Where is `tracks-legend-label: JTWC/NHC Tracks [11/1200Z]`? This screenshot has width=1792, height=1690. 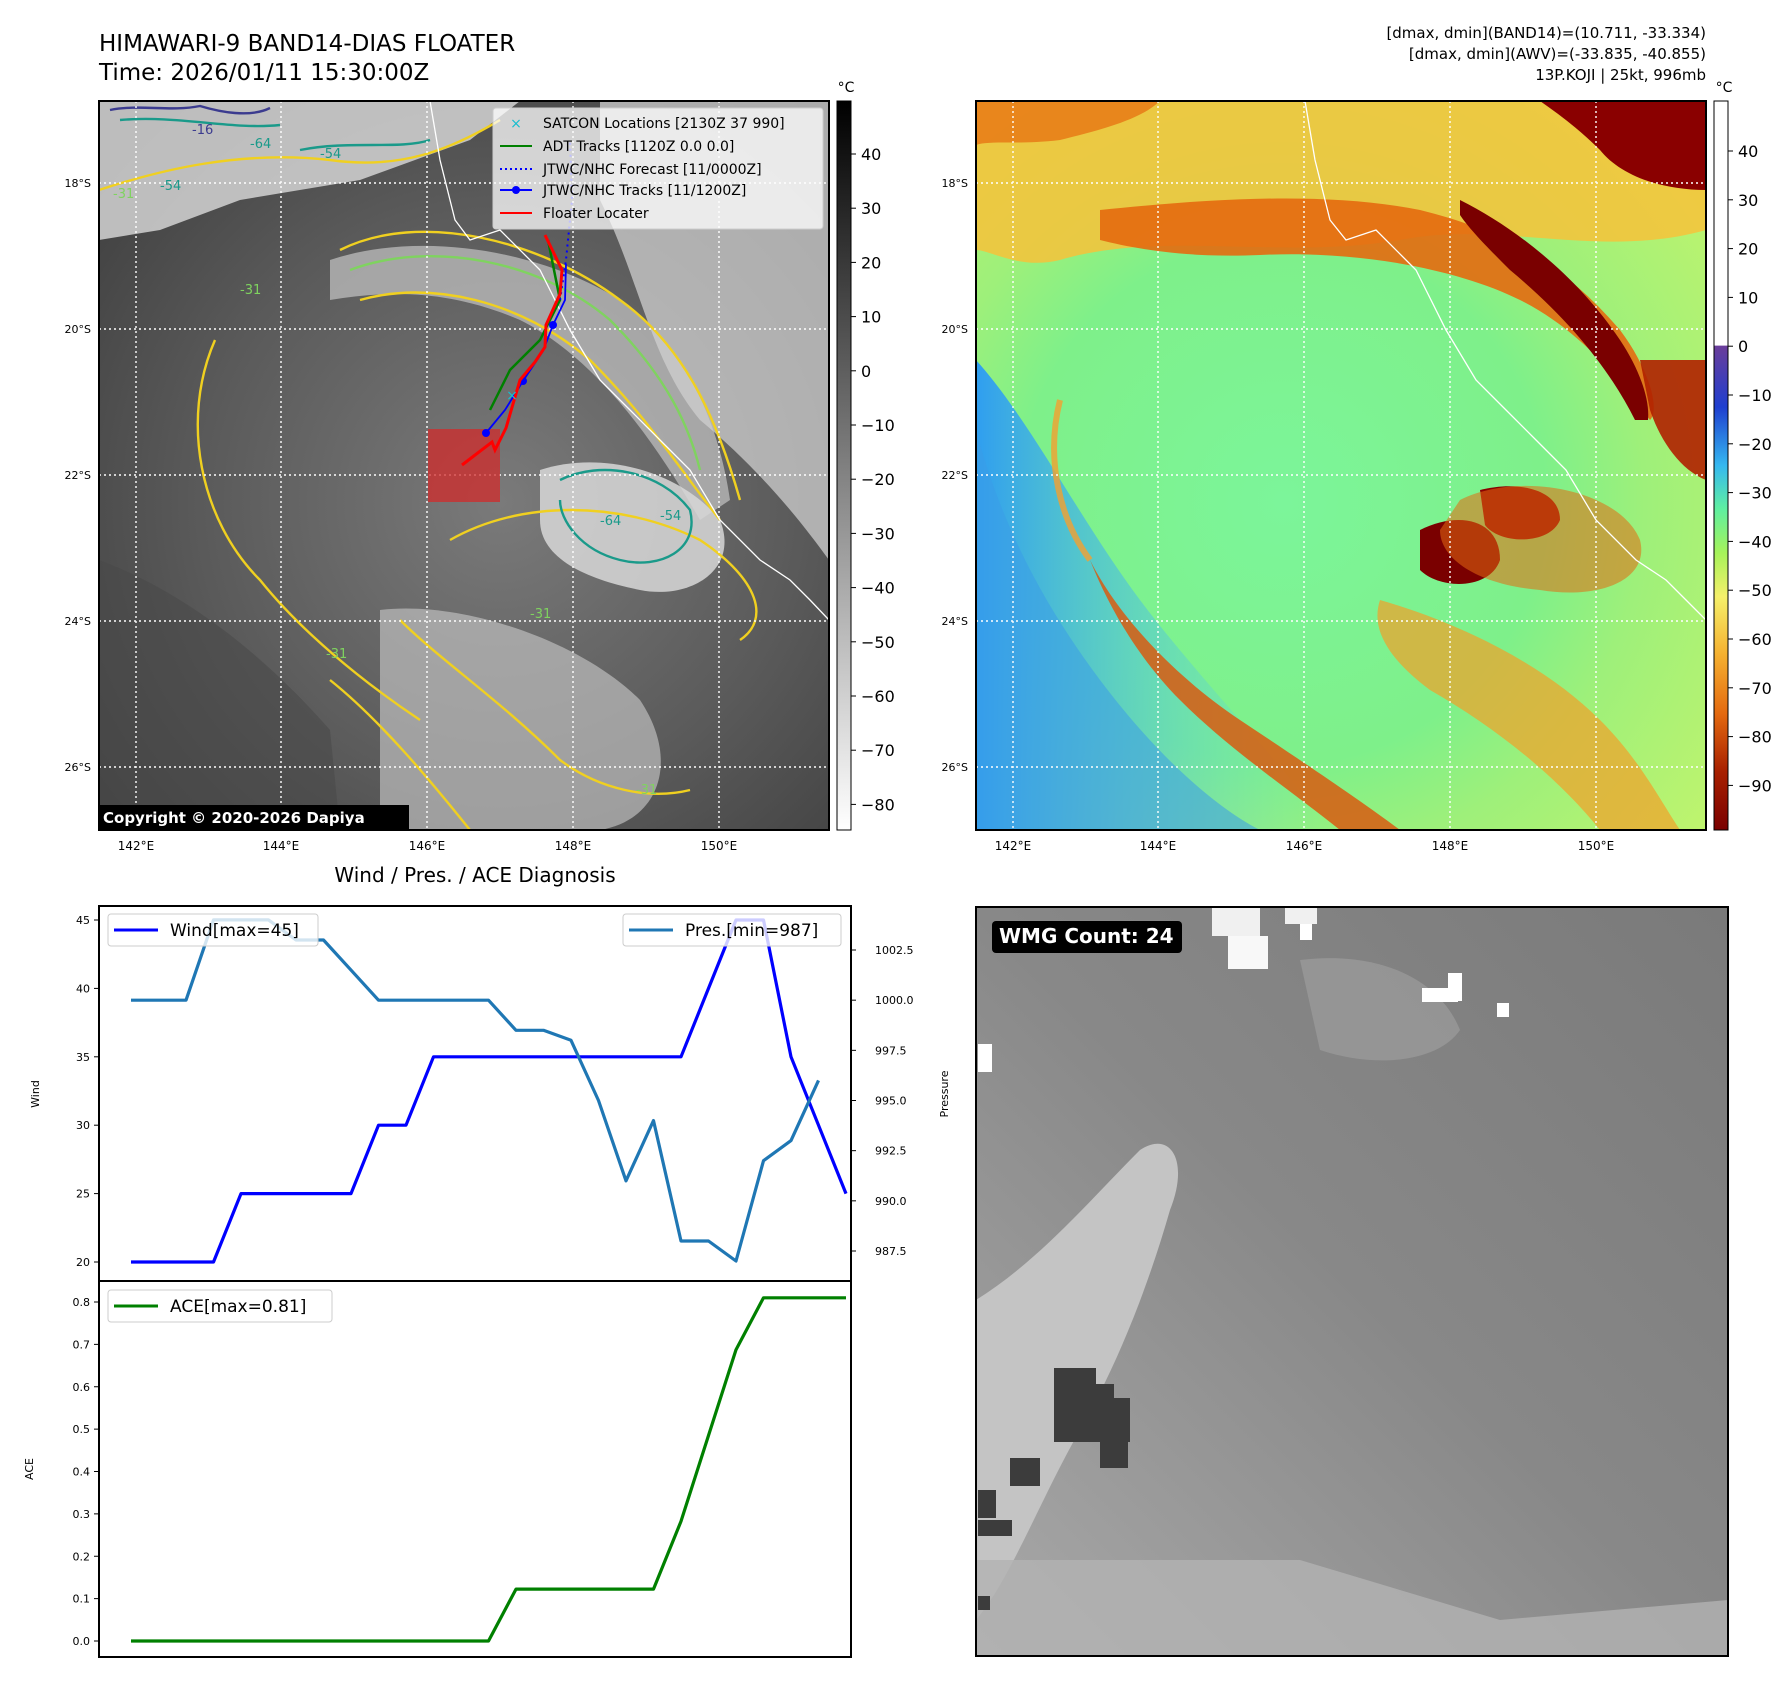
tracks-legend-label: JTWC/NHC Tracks [11/1200Z] is located at coordinates (644, 191).